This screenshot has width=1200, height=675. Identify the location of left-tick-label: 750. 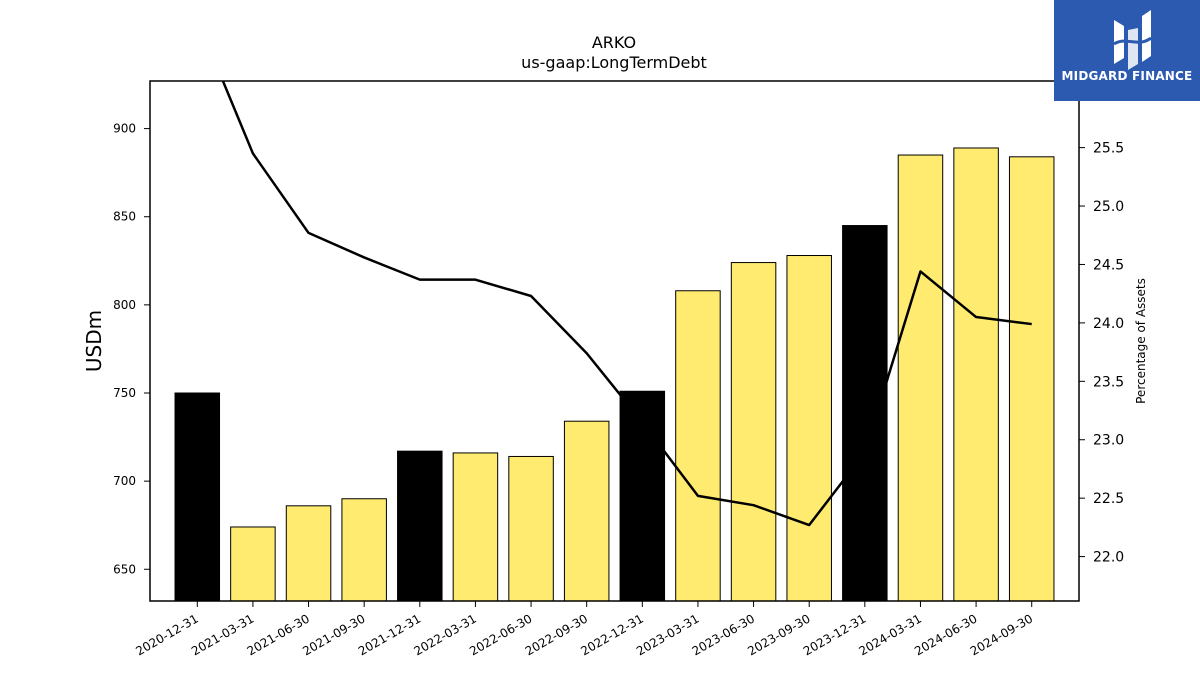
(124, 393).